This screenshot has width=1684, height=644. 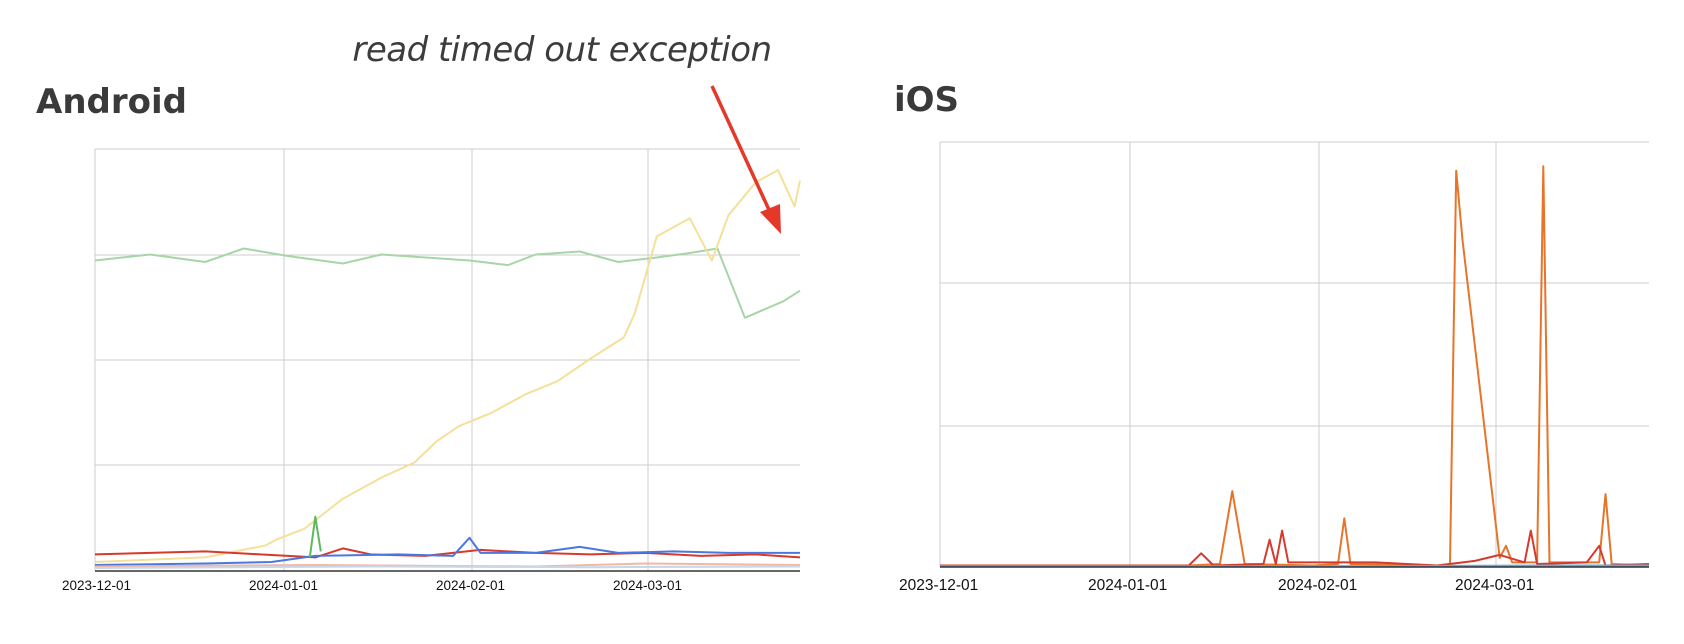 I want to click on ios-x-tick-label: 2024-01-01, so click(x=1127, y=585).